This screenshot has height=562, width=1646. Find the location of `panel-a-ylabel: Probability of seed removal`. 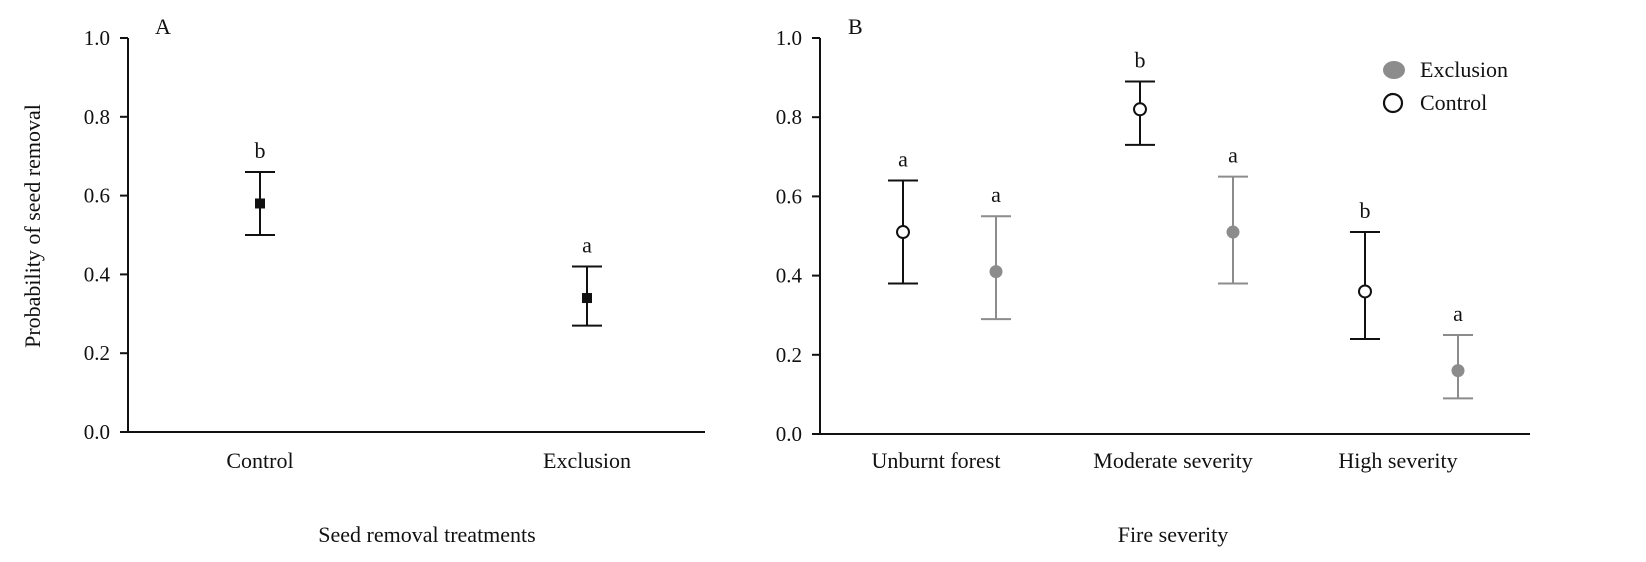

panel-a-ylabel: Probability of seed removal is located at coordinates (32, 226).